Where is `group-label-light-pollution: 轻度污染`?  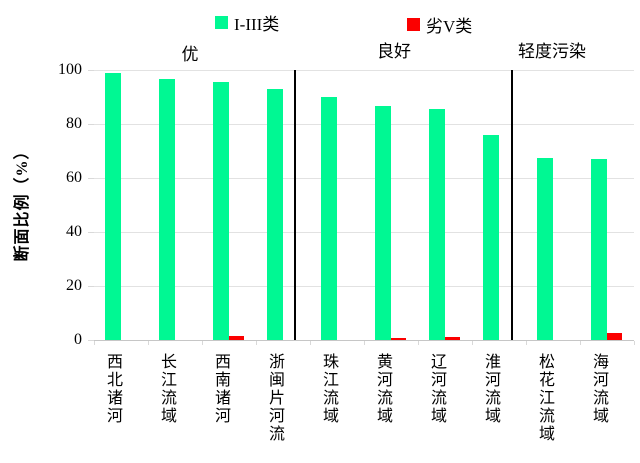
group-label-light-pollution: 轻度污染 is located at coordinates (552, 51).